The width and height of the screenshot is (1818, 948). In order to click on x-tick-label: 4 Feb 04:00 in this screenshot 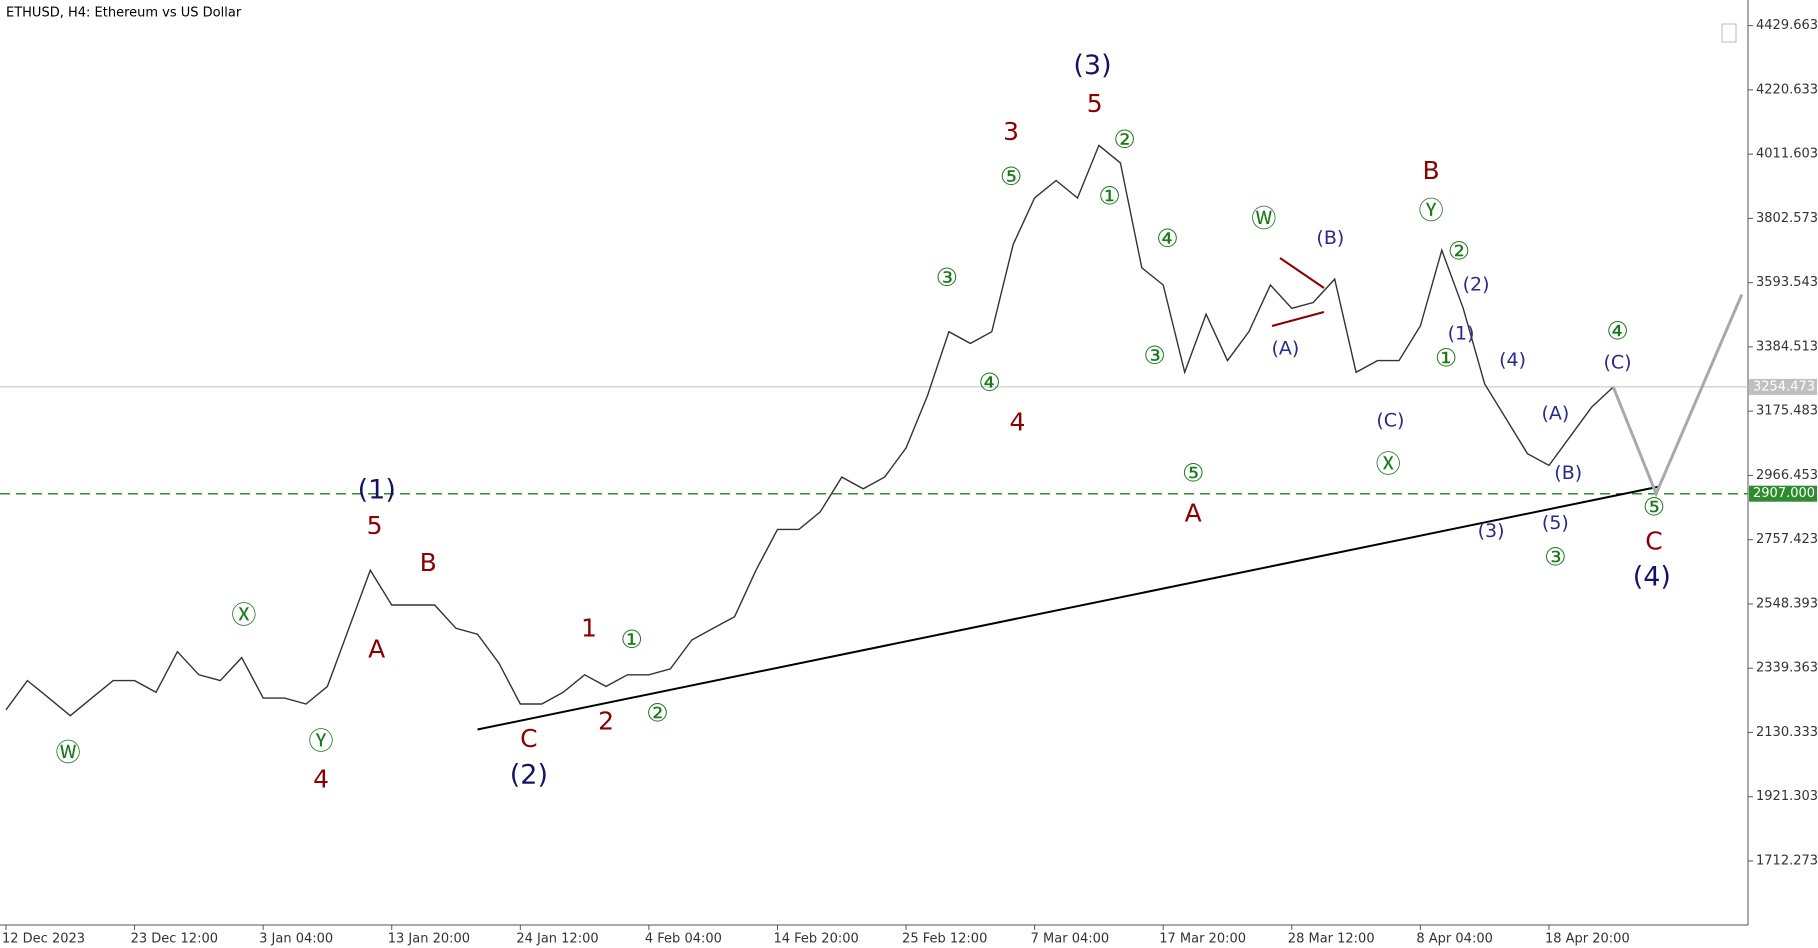, I will do `click(683, 939)`.